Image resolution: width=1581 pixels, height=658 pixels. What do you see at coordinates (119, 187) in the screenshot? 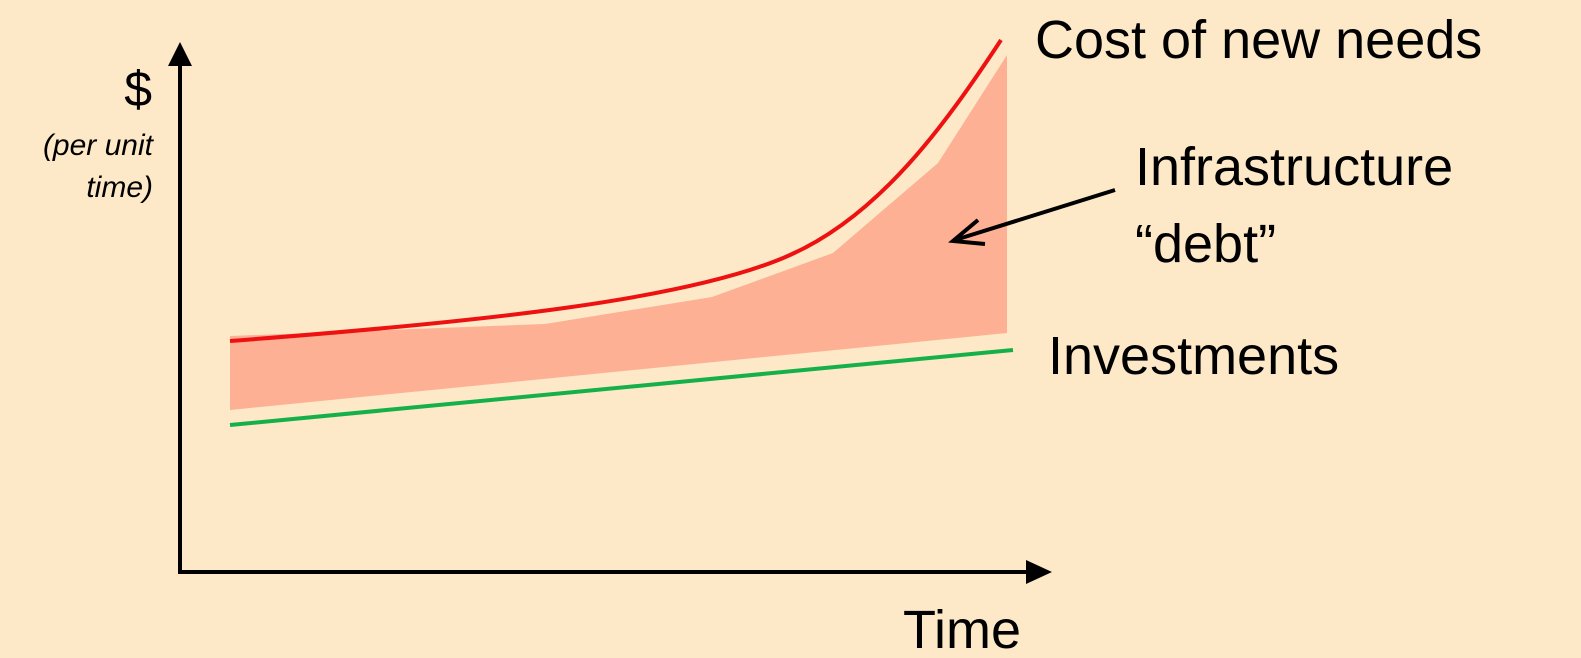
I see `y-note: time)` at bounding box center [119, 187].